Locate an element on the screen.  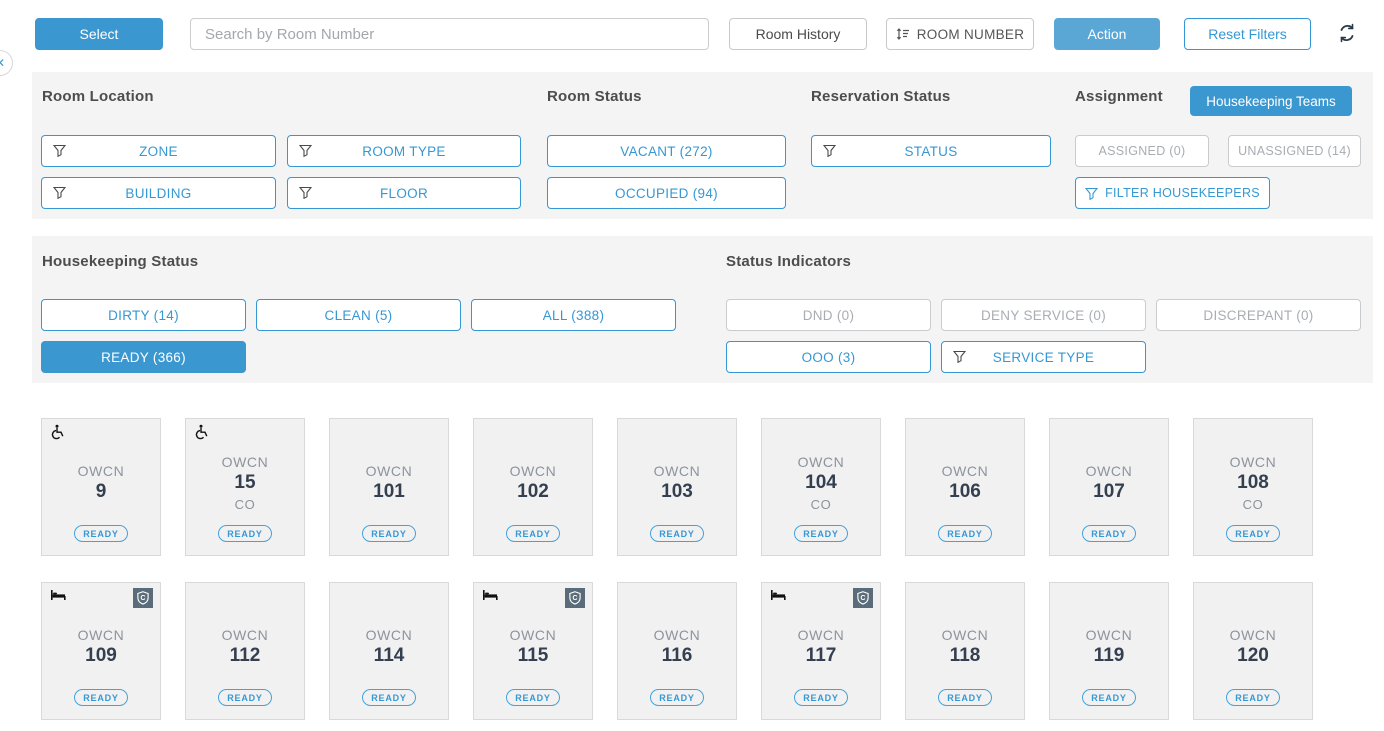
all-filter-button: ALL (388) is located at coordinates (573, 315).